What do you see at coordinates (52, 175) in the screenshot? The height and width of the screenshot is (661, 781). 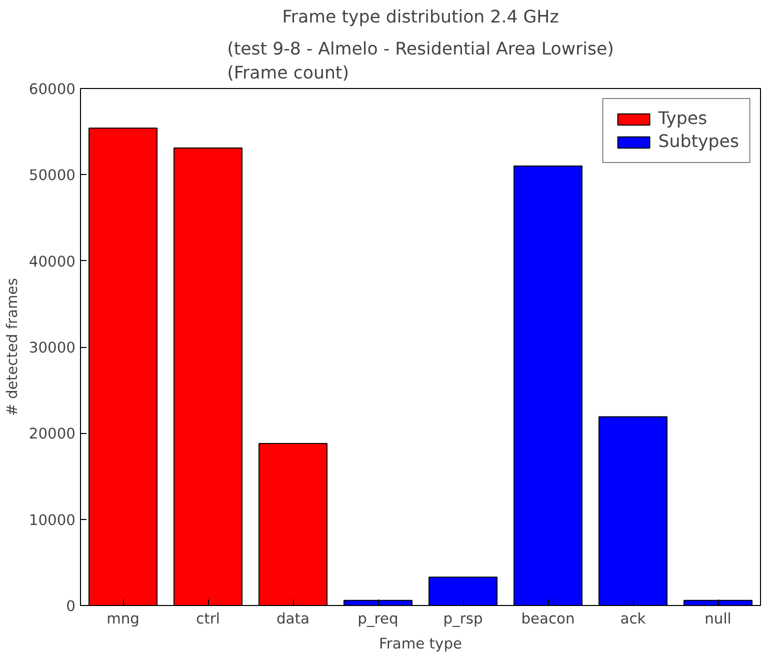 I see `y-tick-label: 50000` at bounding box center [52, 175].